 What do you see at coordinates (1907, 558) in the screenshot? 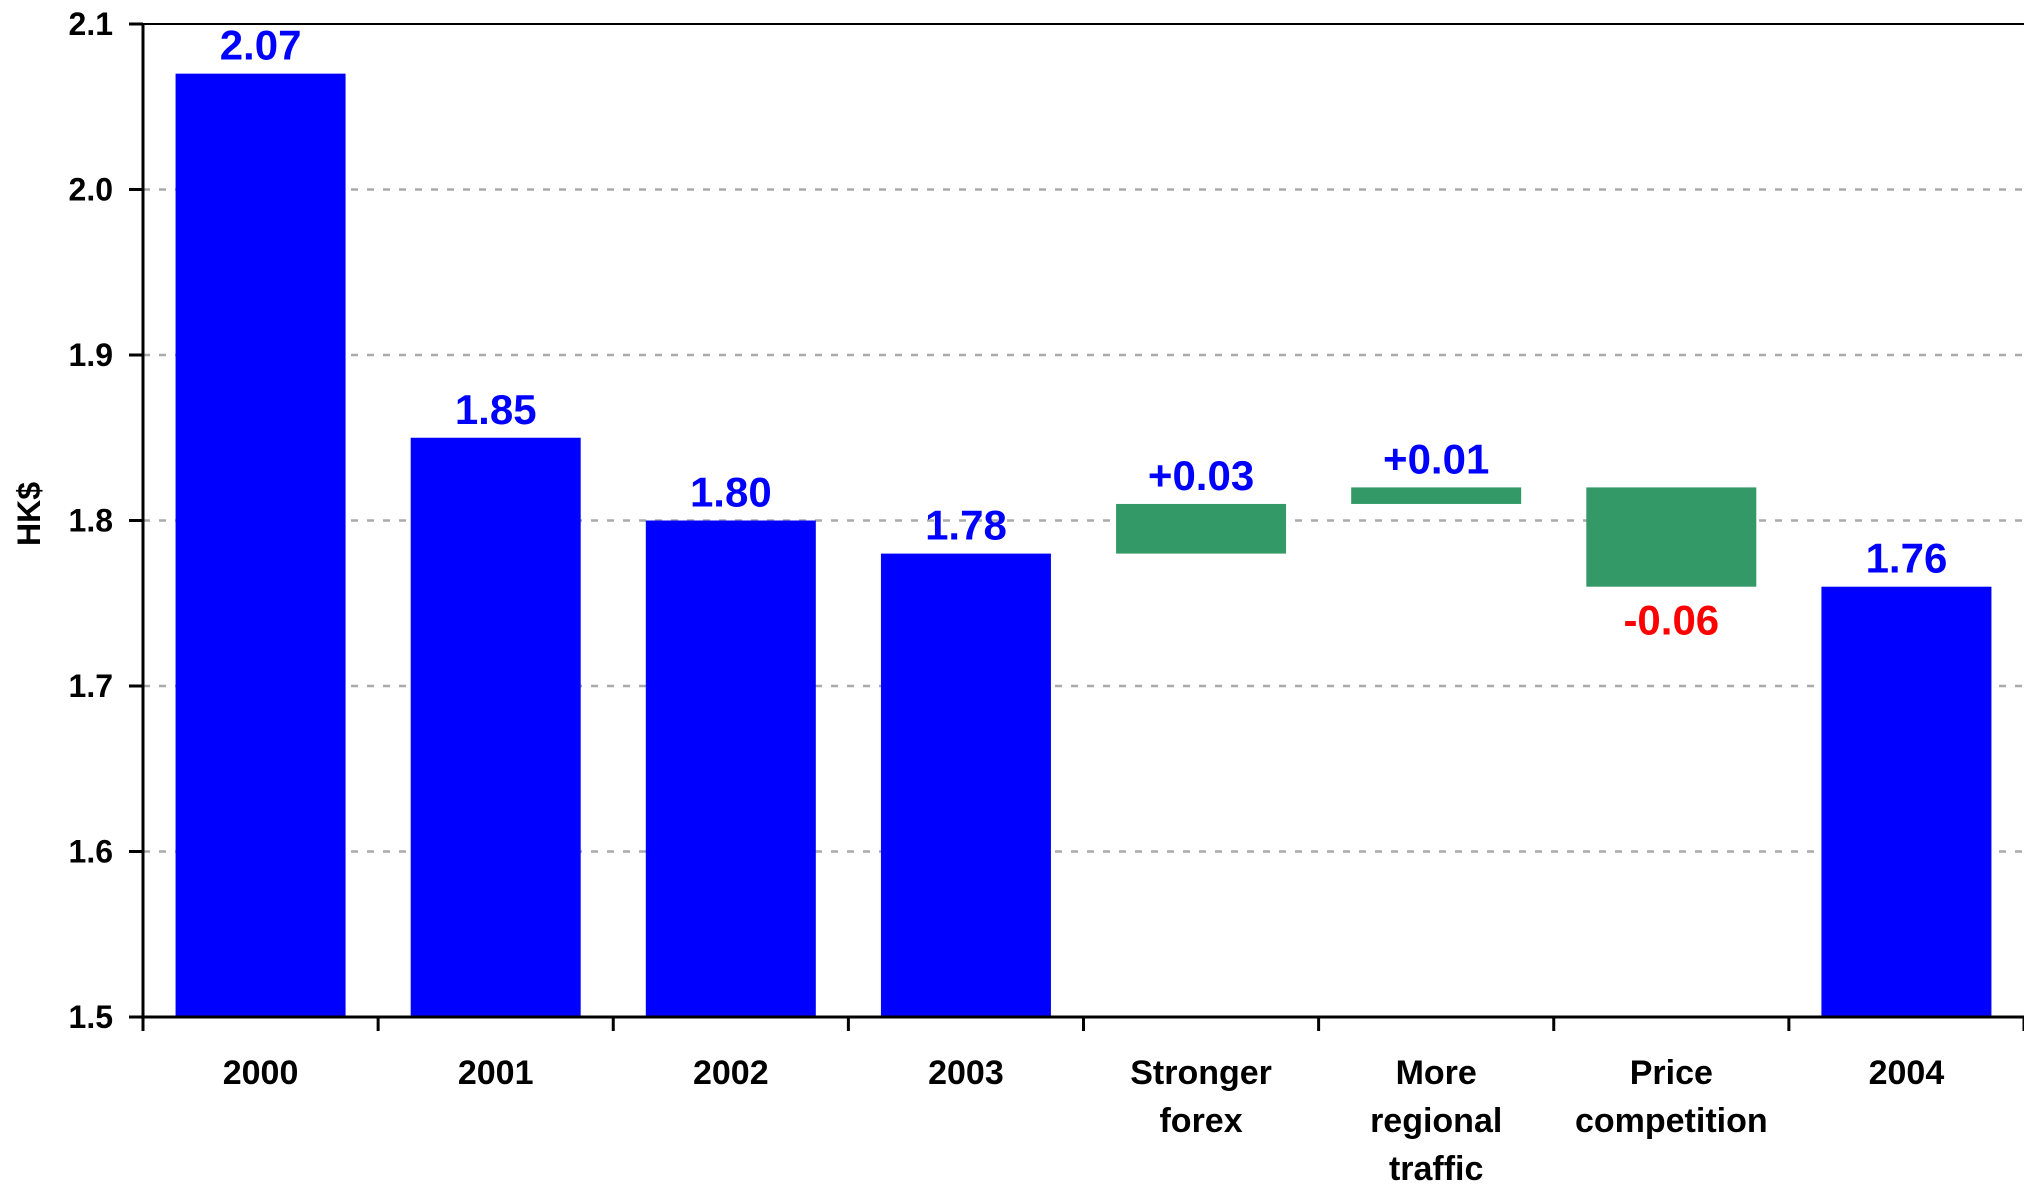
I see `value-label-7: 1.76` at bounding box center [1907, 558].